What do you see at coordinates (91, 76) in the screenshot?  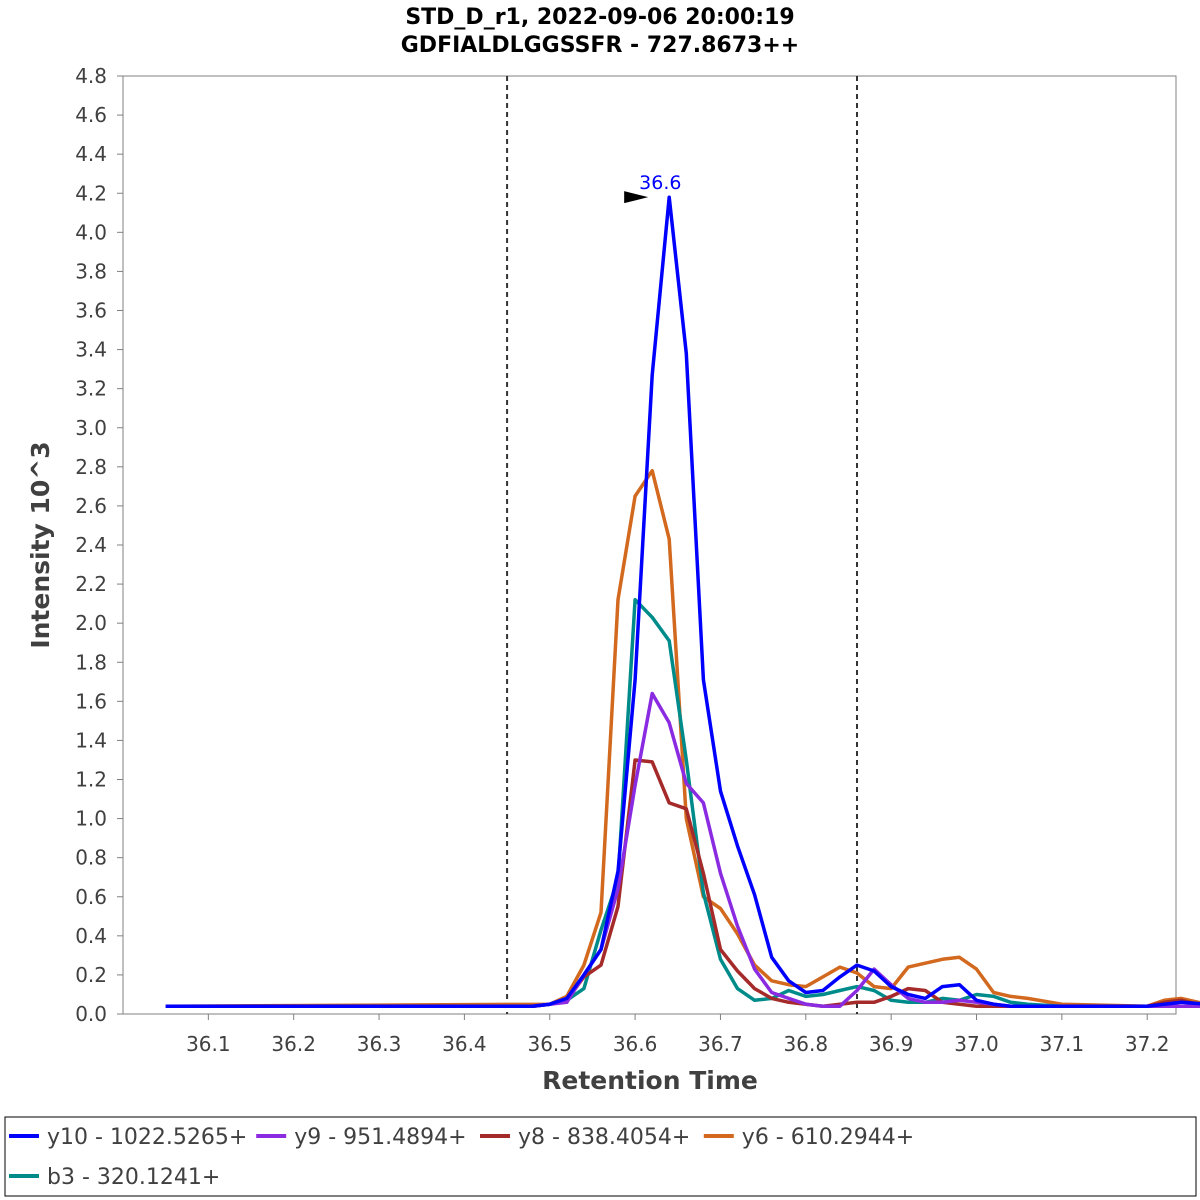 I see `y-tick-label: 4.8` at bounding box center [91, 76].